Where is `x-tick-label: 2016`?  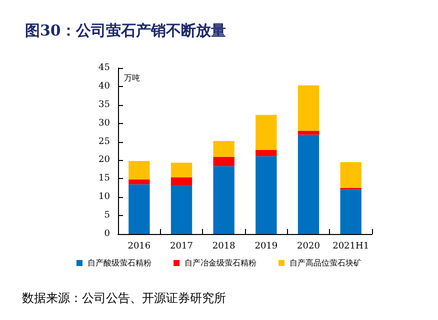 x-tick-label: 2016 is located at coordinates (139, 247).